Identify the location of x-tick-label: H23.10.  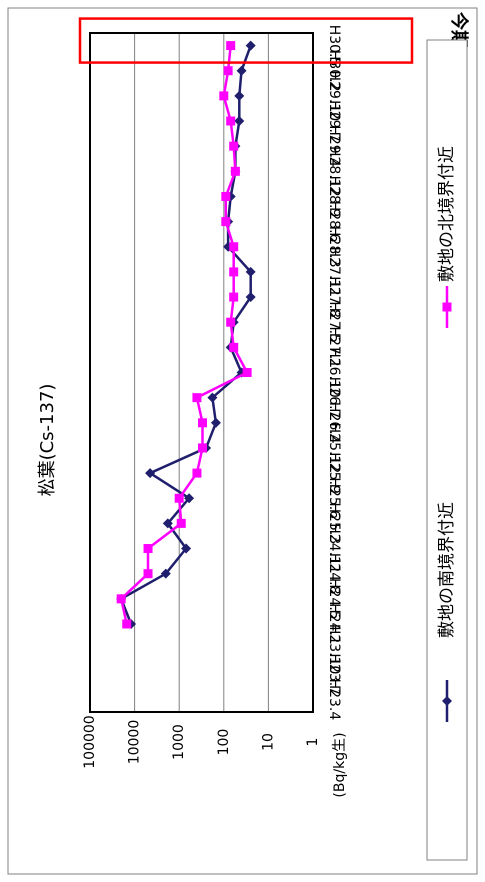
(334, 649).